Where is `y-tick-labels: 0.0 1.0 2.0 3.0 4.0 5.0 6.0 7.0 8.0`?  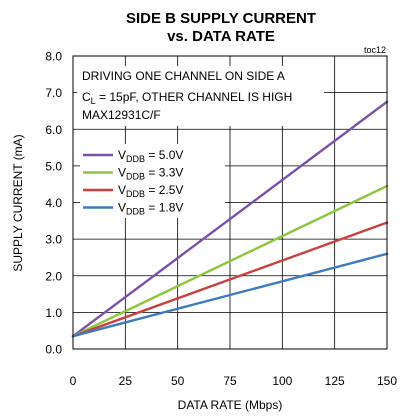 y-tick-labels: 0.0 1.0 2.0 3.0 4.0 5.0 6.0 7.0 8.0 is located at coordinates (53, 203).